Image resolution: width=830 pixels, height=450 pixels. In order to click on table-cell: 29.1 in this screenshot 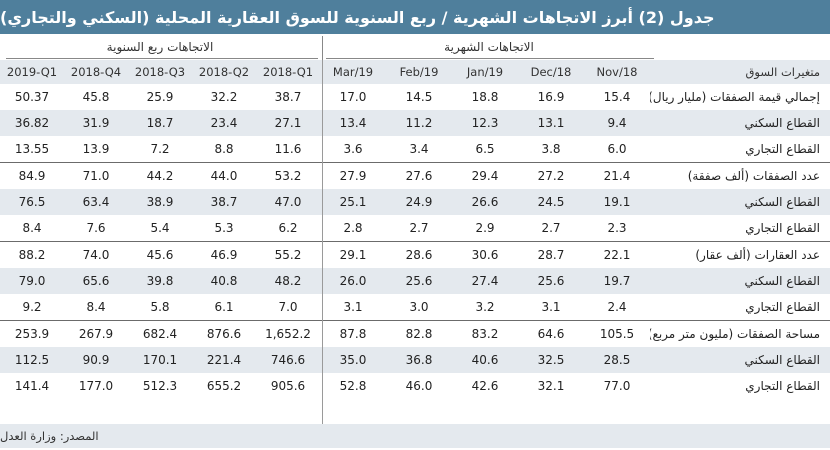, I will do `click(353, 254)`.